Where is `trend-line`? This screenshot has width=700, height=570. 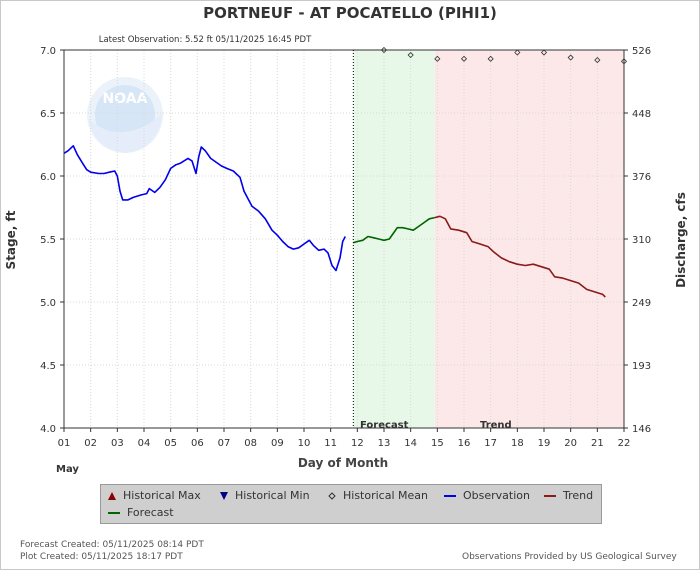
trend-line is located at coordinates (520, 256).